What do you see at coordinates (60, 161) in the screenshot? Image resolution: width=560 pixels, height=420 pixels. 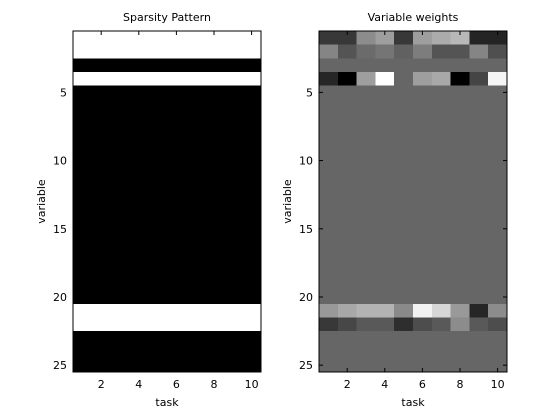 I see `y-tick-label: 10` at bounding box center [60, 161].